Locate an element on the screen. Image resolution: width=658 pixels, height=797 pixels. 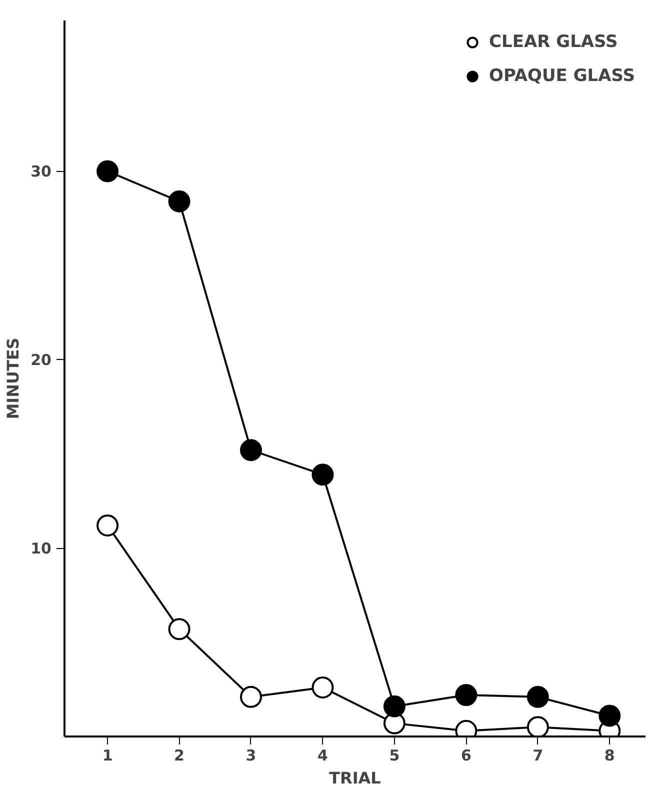
x-tick-label: 7 is located at coordinates (538, 755).